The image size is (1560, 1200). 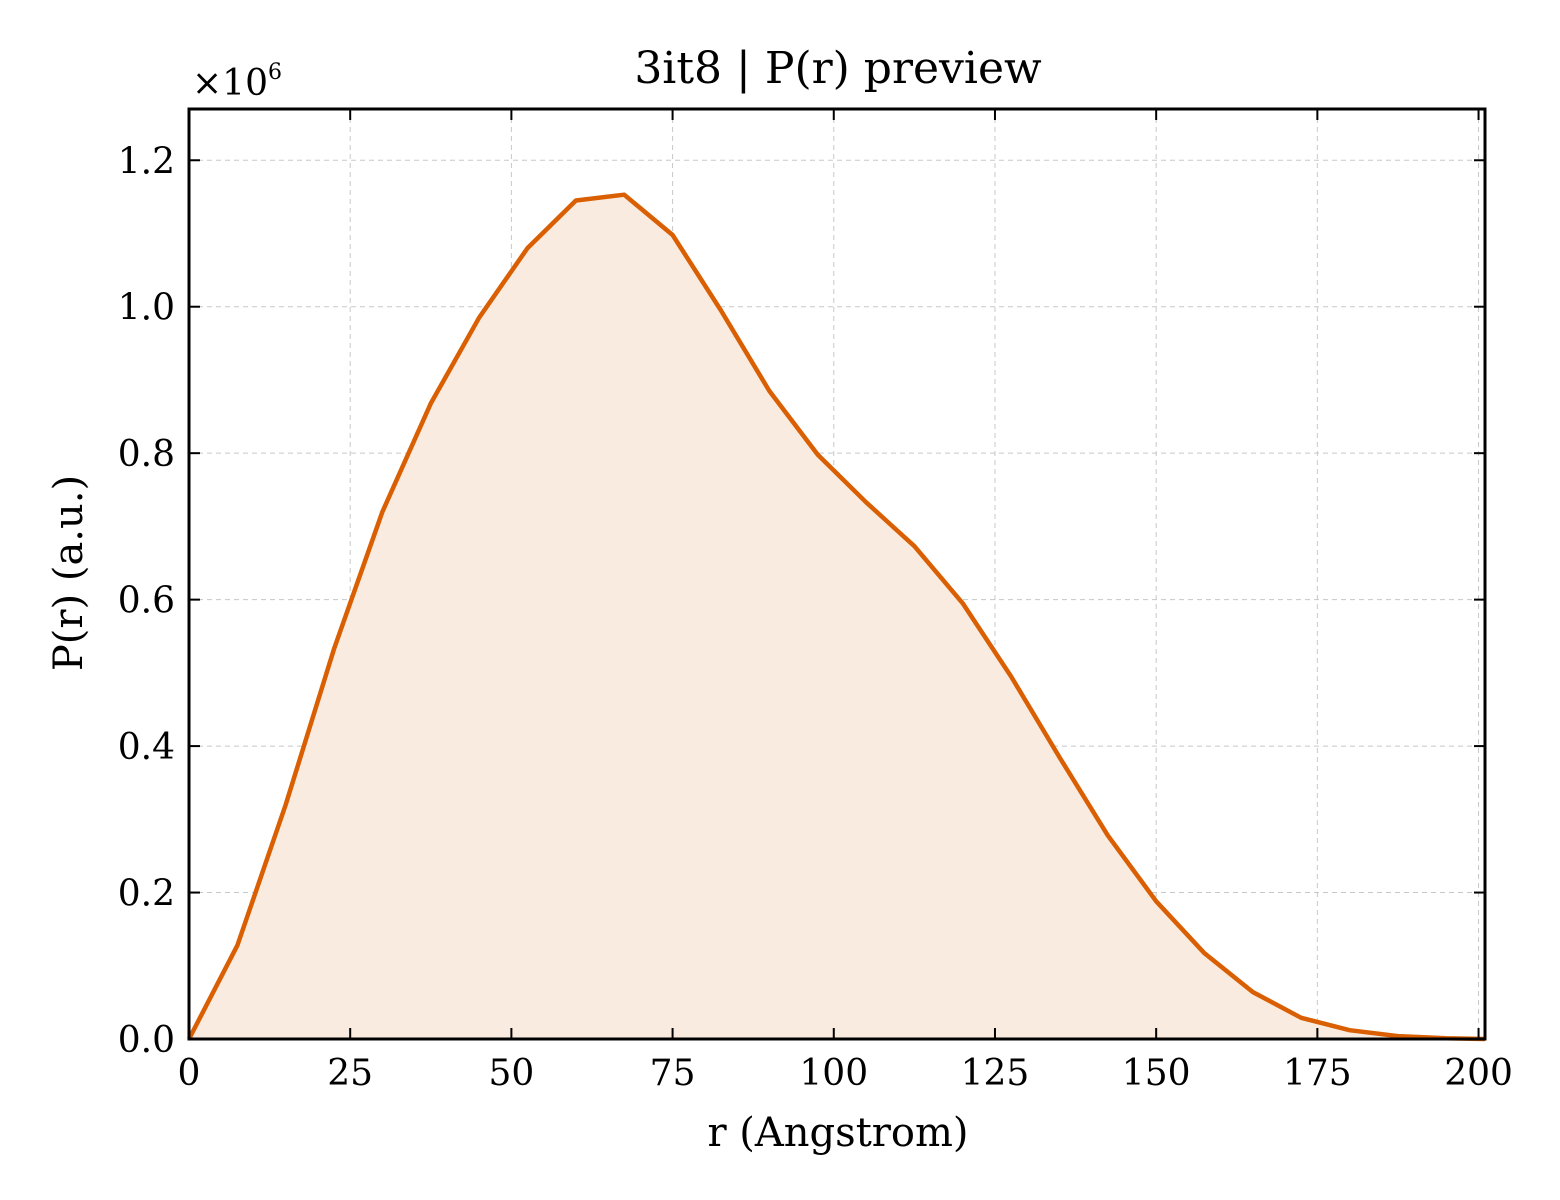 I want to click on x-tick-label: 100, so click(x=833, y=1073).